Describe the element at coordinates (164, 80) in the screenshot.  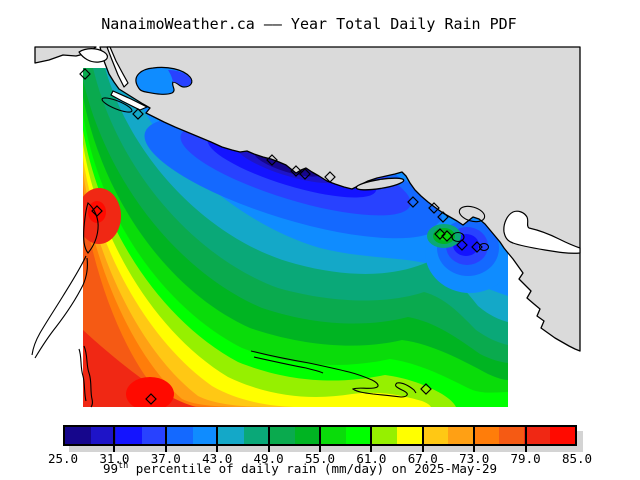
I see `inlet-water` at that location.